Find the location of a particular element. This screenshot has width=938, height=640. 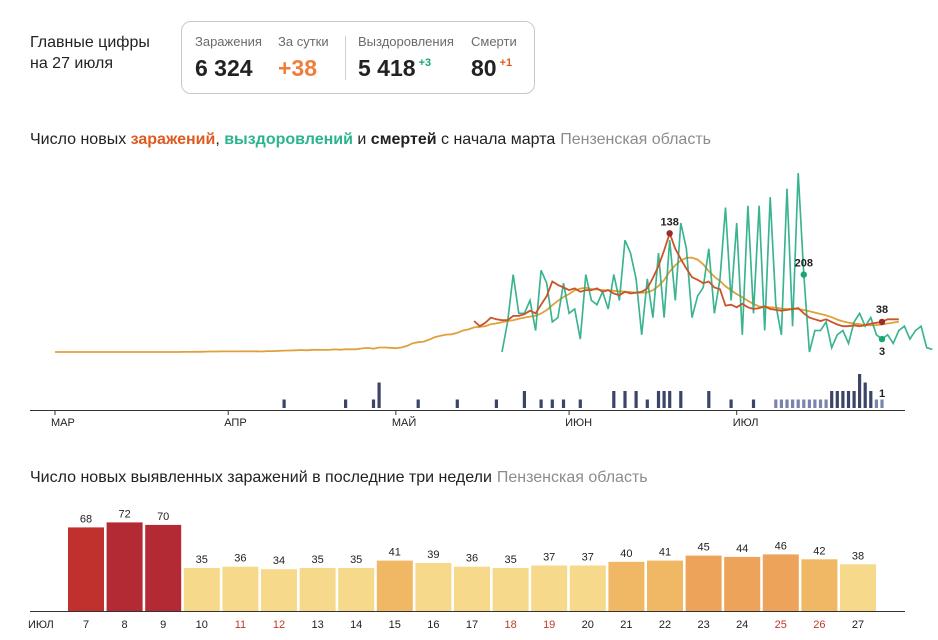

bar-value-label: 34 is located at coordinates (279, 561).